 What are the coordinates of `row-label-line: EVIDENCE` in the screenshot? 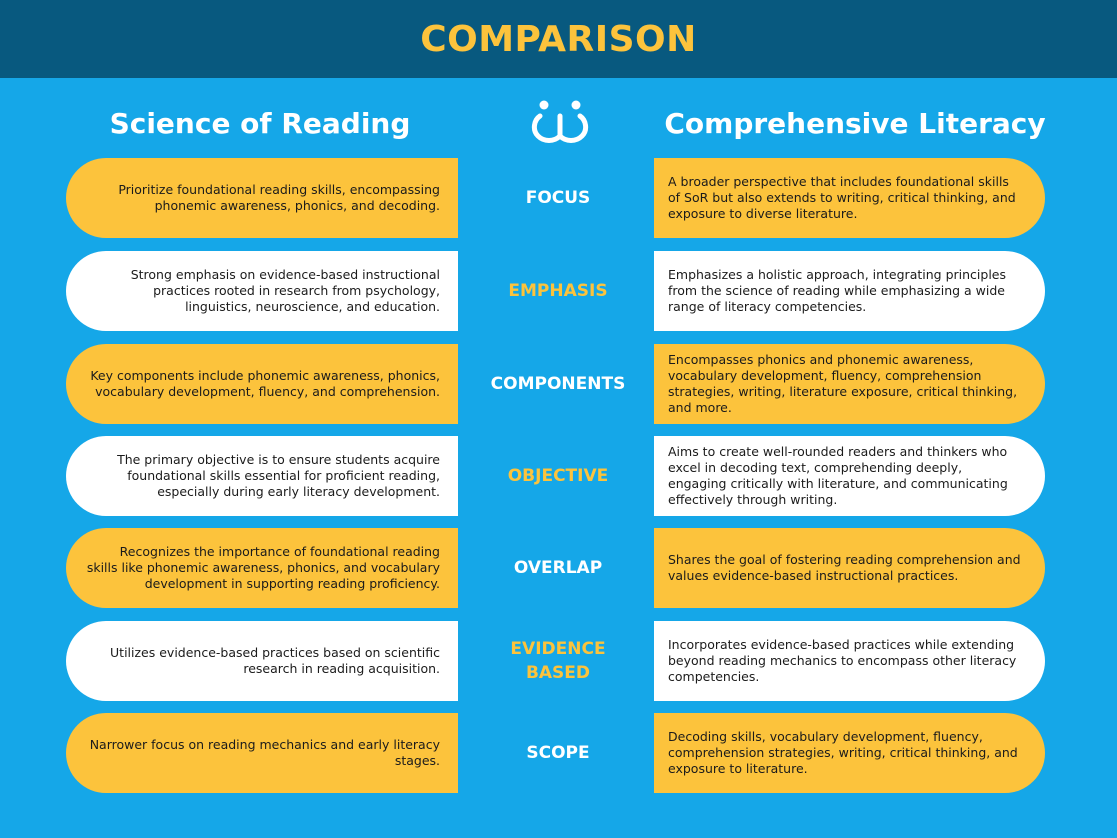 It's located at (558, 649).